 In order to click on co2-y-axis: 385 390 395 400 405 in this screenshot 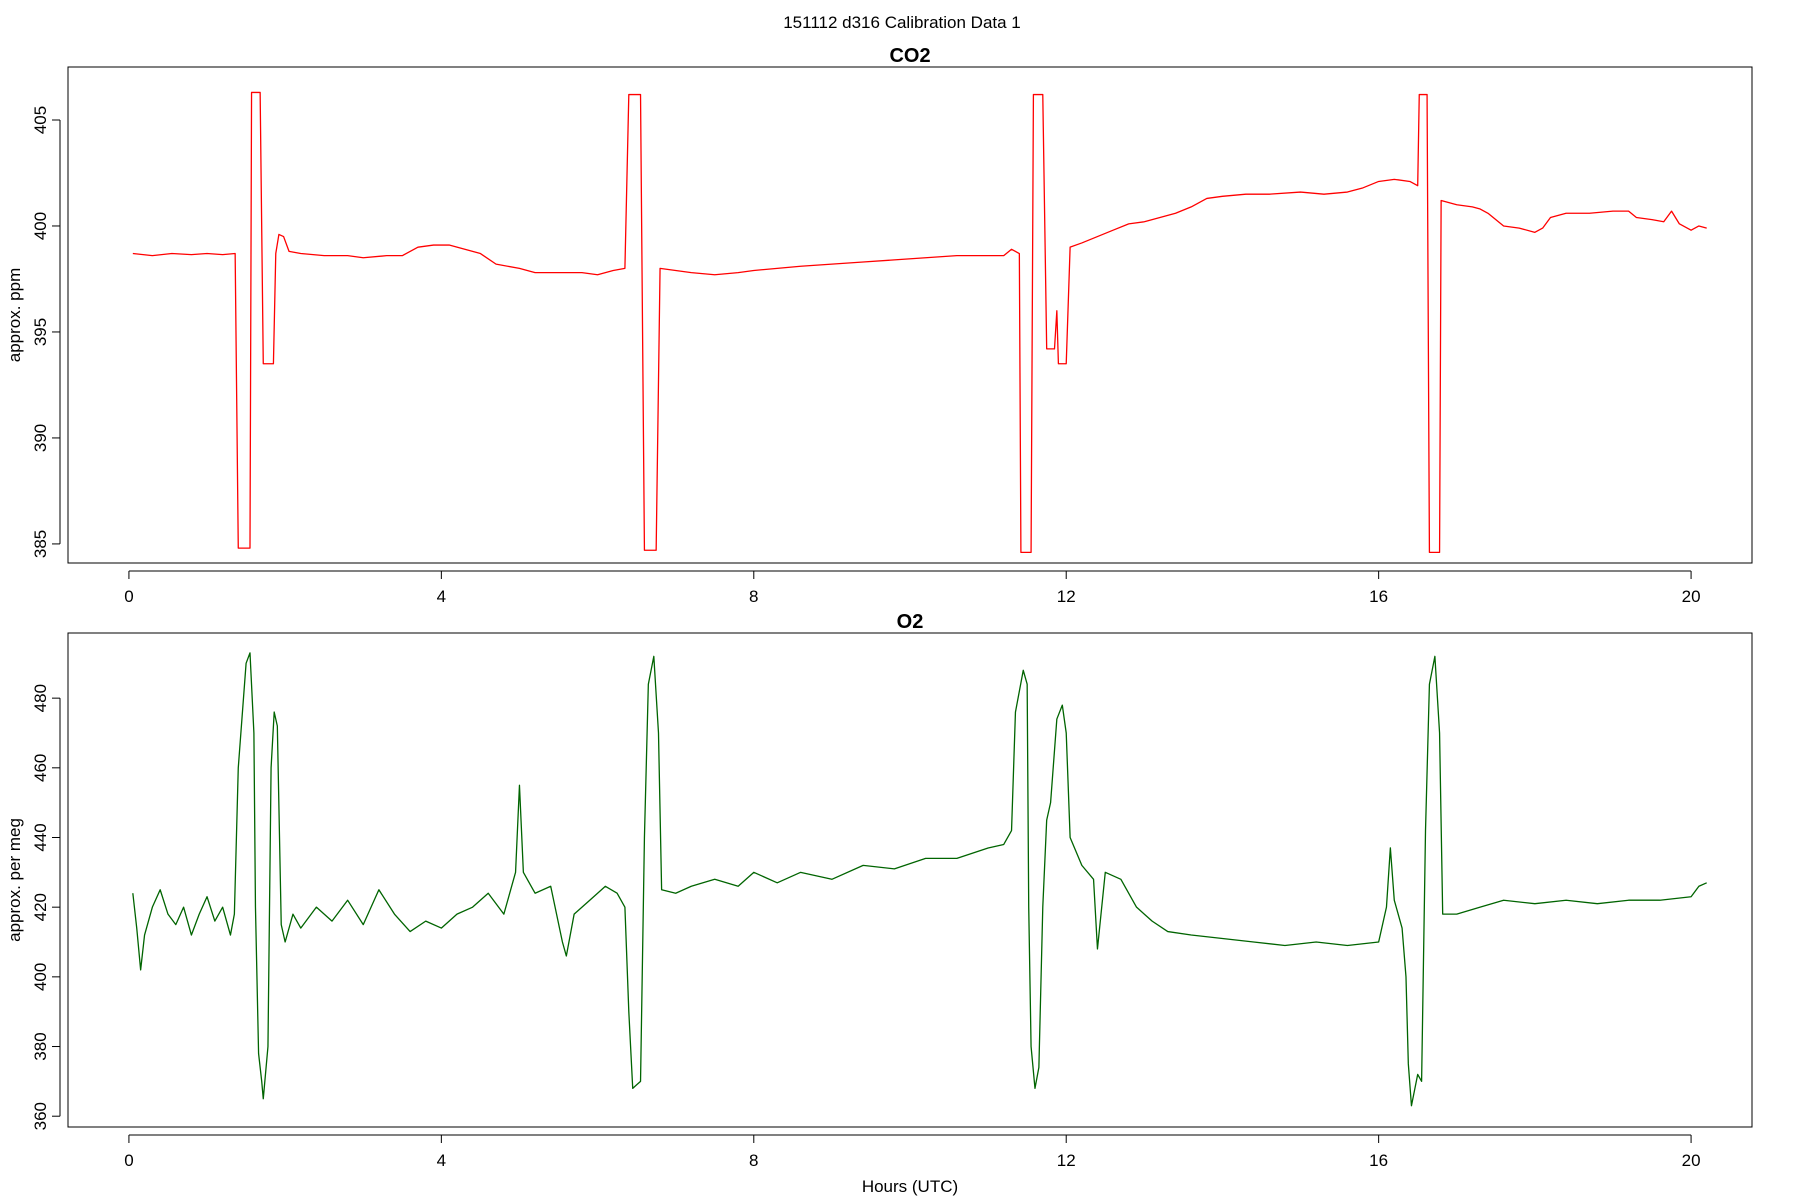, I will do `click(46, 332)`.